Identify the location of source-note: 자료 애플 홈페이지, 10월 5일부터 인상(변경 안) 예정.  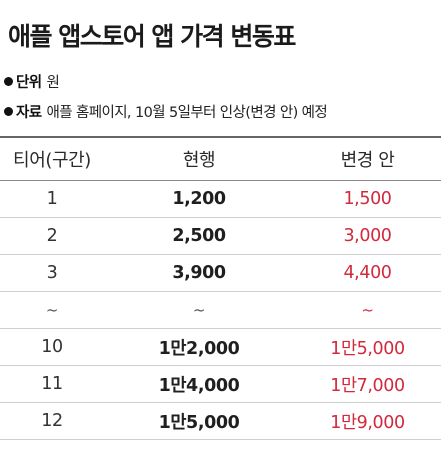
(221, 111).